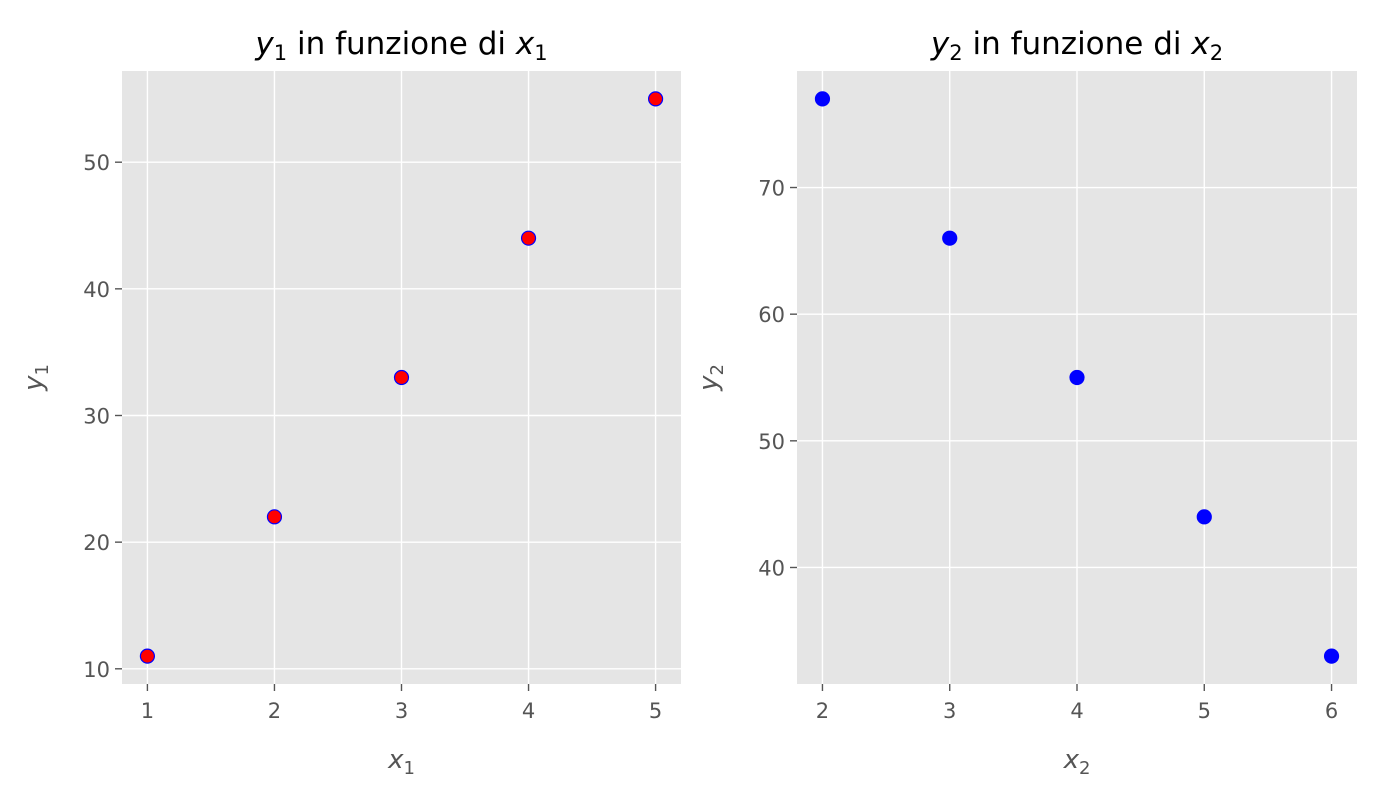 The height and width of the screenshot is (797, 1378). I want to click on y-axis-label: y1, so click(36, 378).